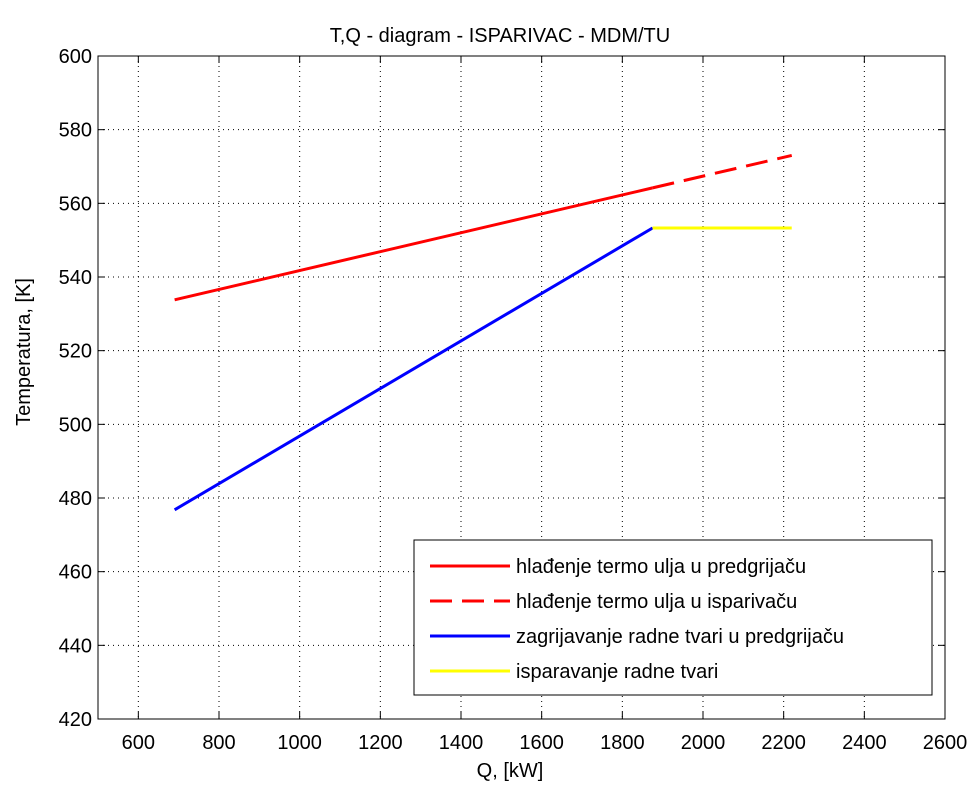 The image size is (969, 792). Describe the element at coordinates (75, 646) in the screenshot. I see `y-tick-label: 440` at that location.